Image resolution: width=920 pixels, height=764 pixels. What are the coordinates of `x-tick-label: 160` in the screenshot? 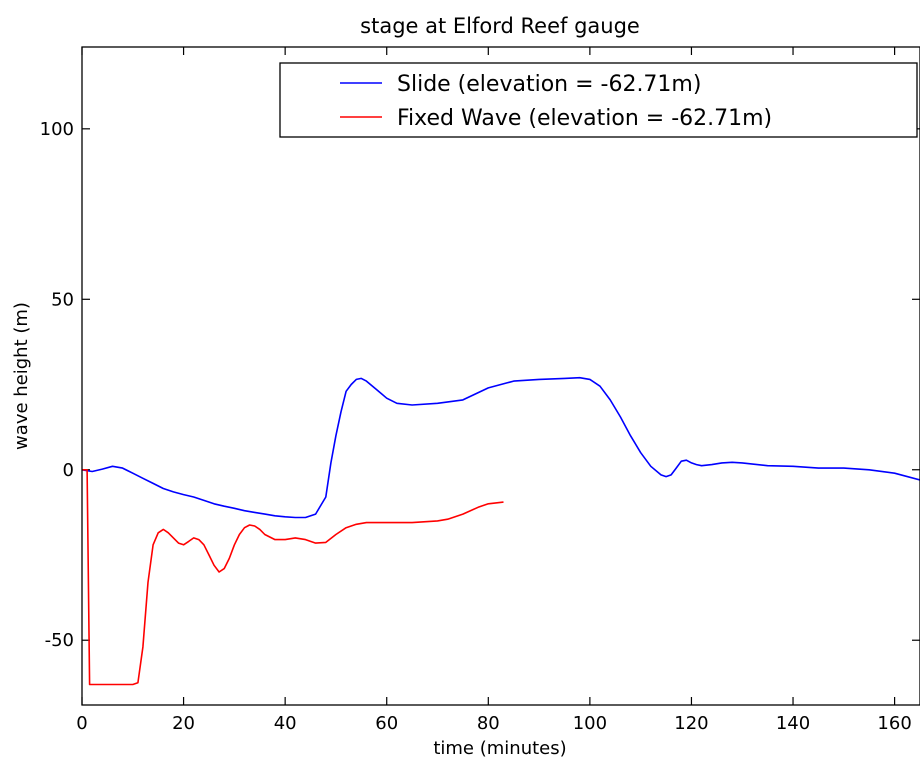 It's located at (894, 723).